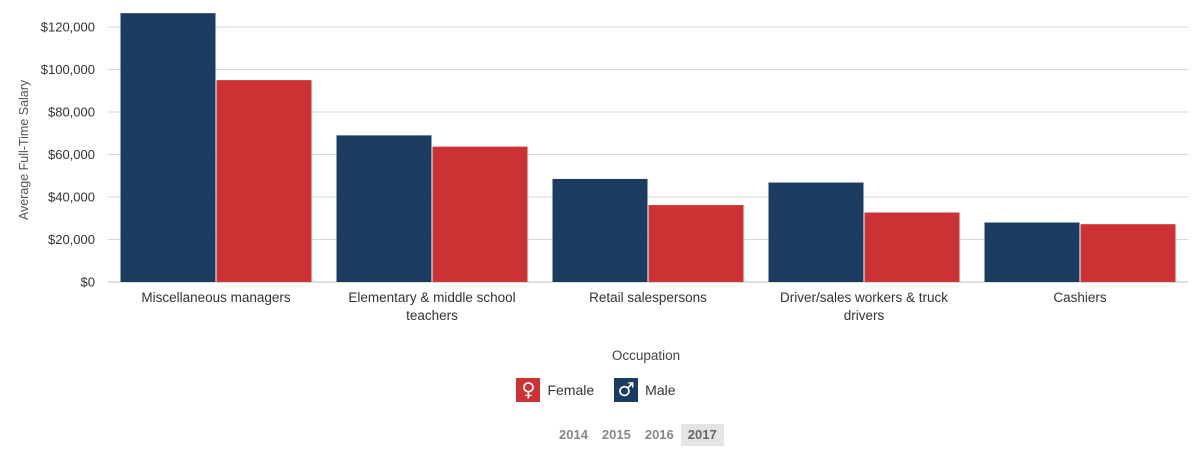 This screenshot has height=457, width=1192. I want to click on year-option-2015: 2015, so click(616, 434).